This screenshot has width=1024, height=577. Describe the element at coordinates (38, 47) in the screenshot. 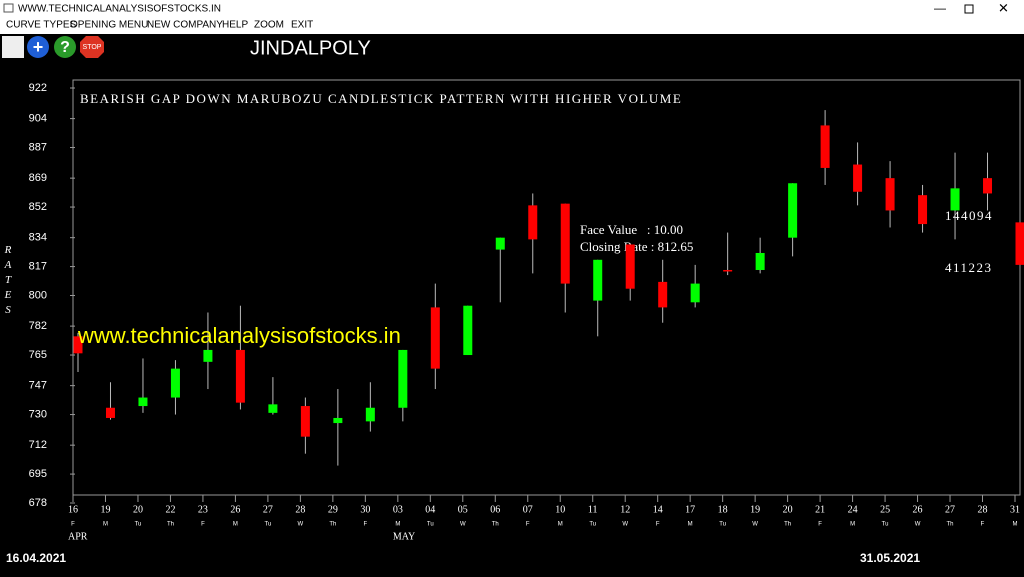

I see `plus-icon` at that location.